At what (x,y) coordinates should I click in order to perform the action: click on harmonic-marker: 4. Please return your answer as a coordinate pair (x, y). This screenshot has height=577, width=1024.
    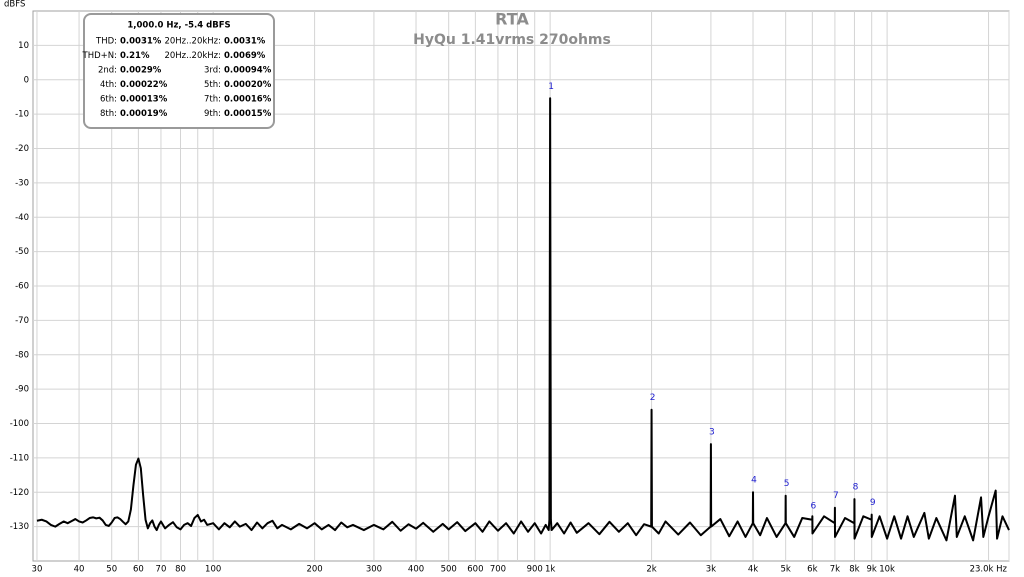
    Looking at the image, I should click on (754, 481).